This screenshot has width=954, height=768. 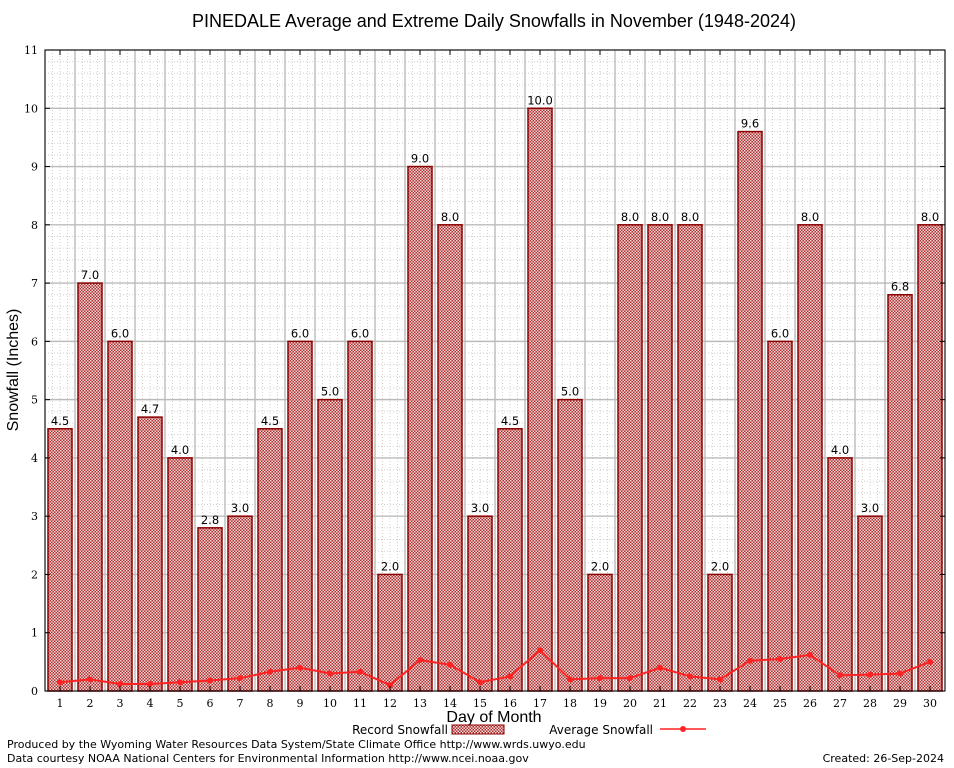 I want to click on x-tick-label: 20, so click(x=630, y=703).